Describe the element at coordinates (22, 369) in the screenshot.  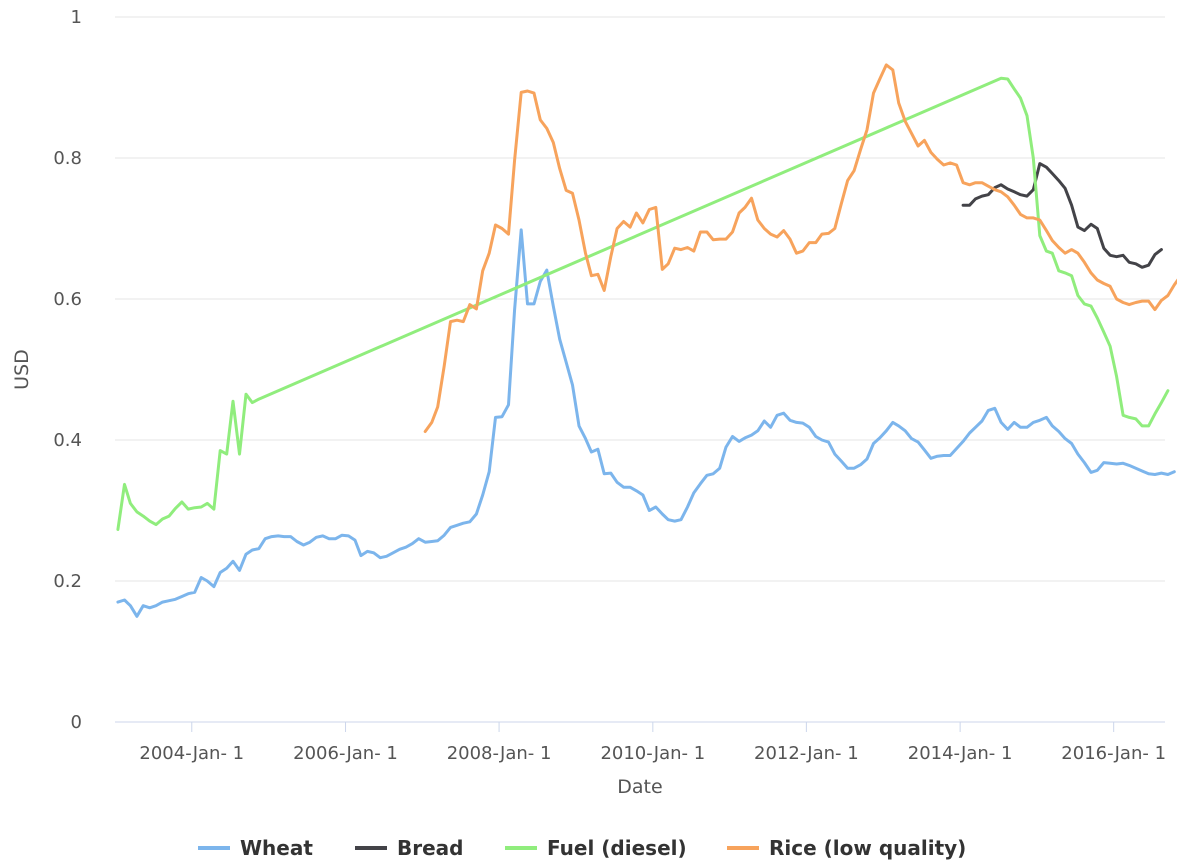
I see `y-axis-title: USD` at that location.